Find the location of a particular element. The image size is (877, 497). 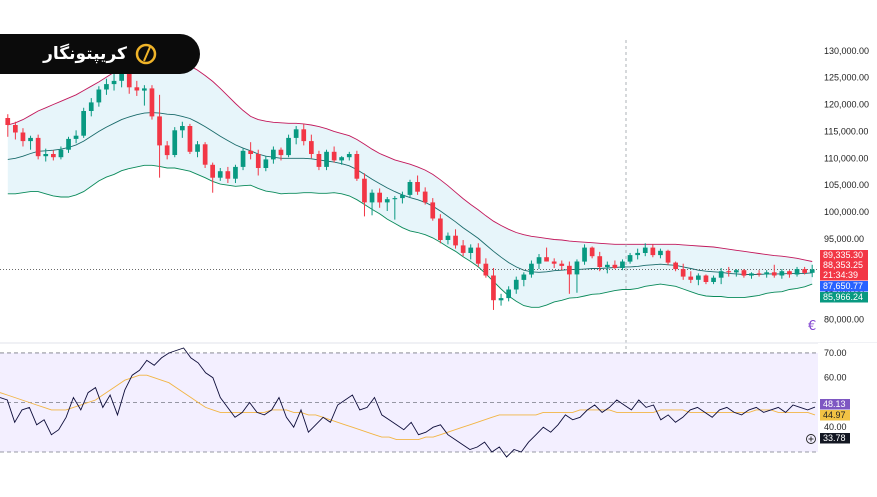

price-tick-label: 130,000.00 is located at coordinates (846, 51).